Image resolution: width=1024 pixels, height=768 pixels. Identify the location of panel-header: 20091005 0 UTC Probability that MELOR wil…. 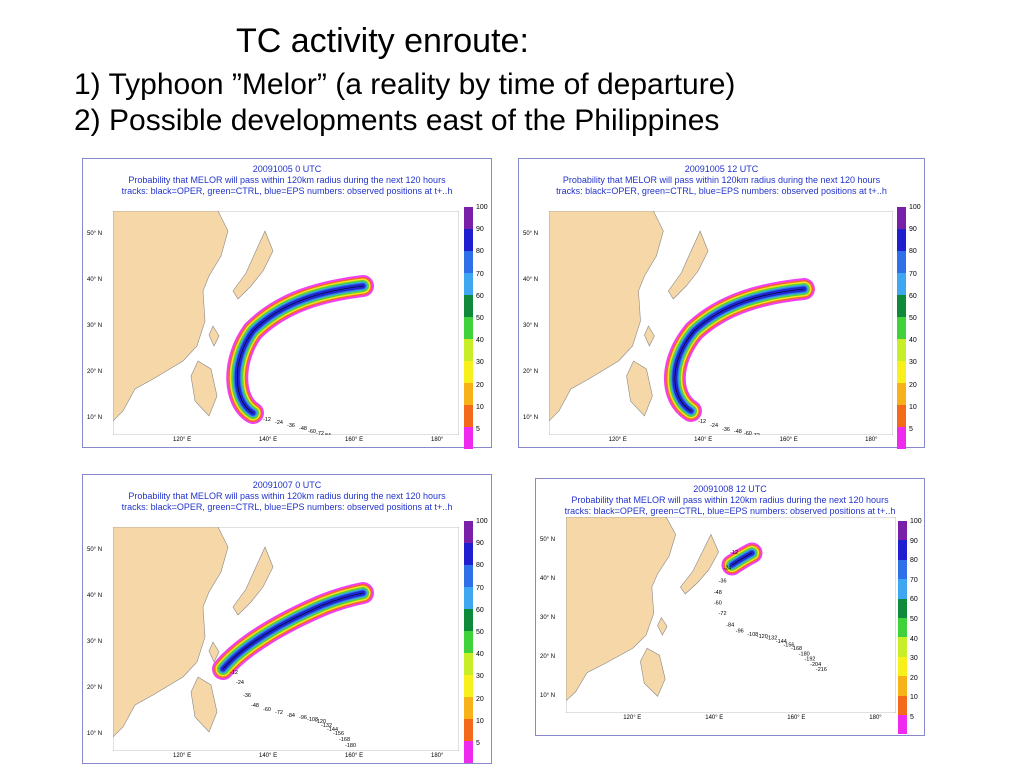
(287, 180).